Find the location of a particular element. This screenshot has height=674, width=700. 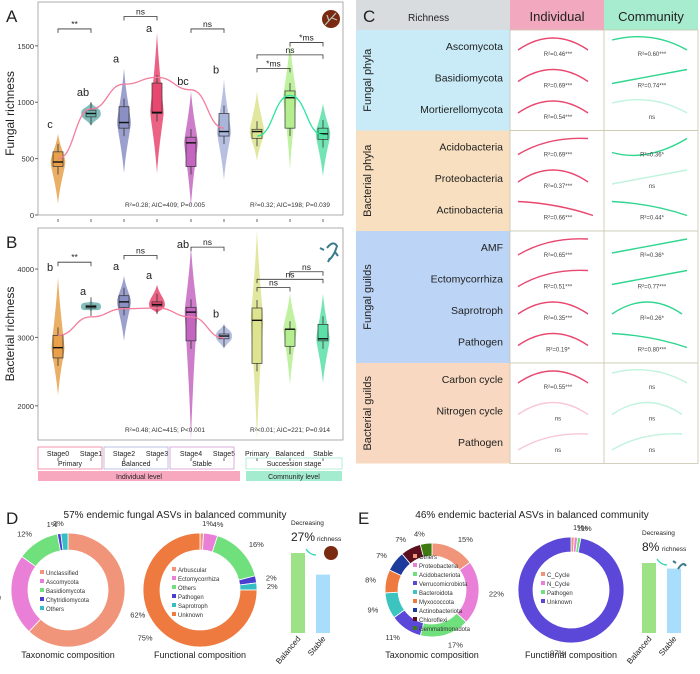

significance-letter: b is located at coordinates (50, 268).